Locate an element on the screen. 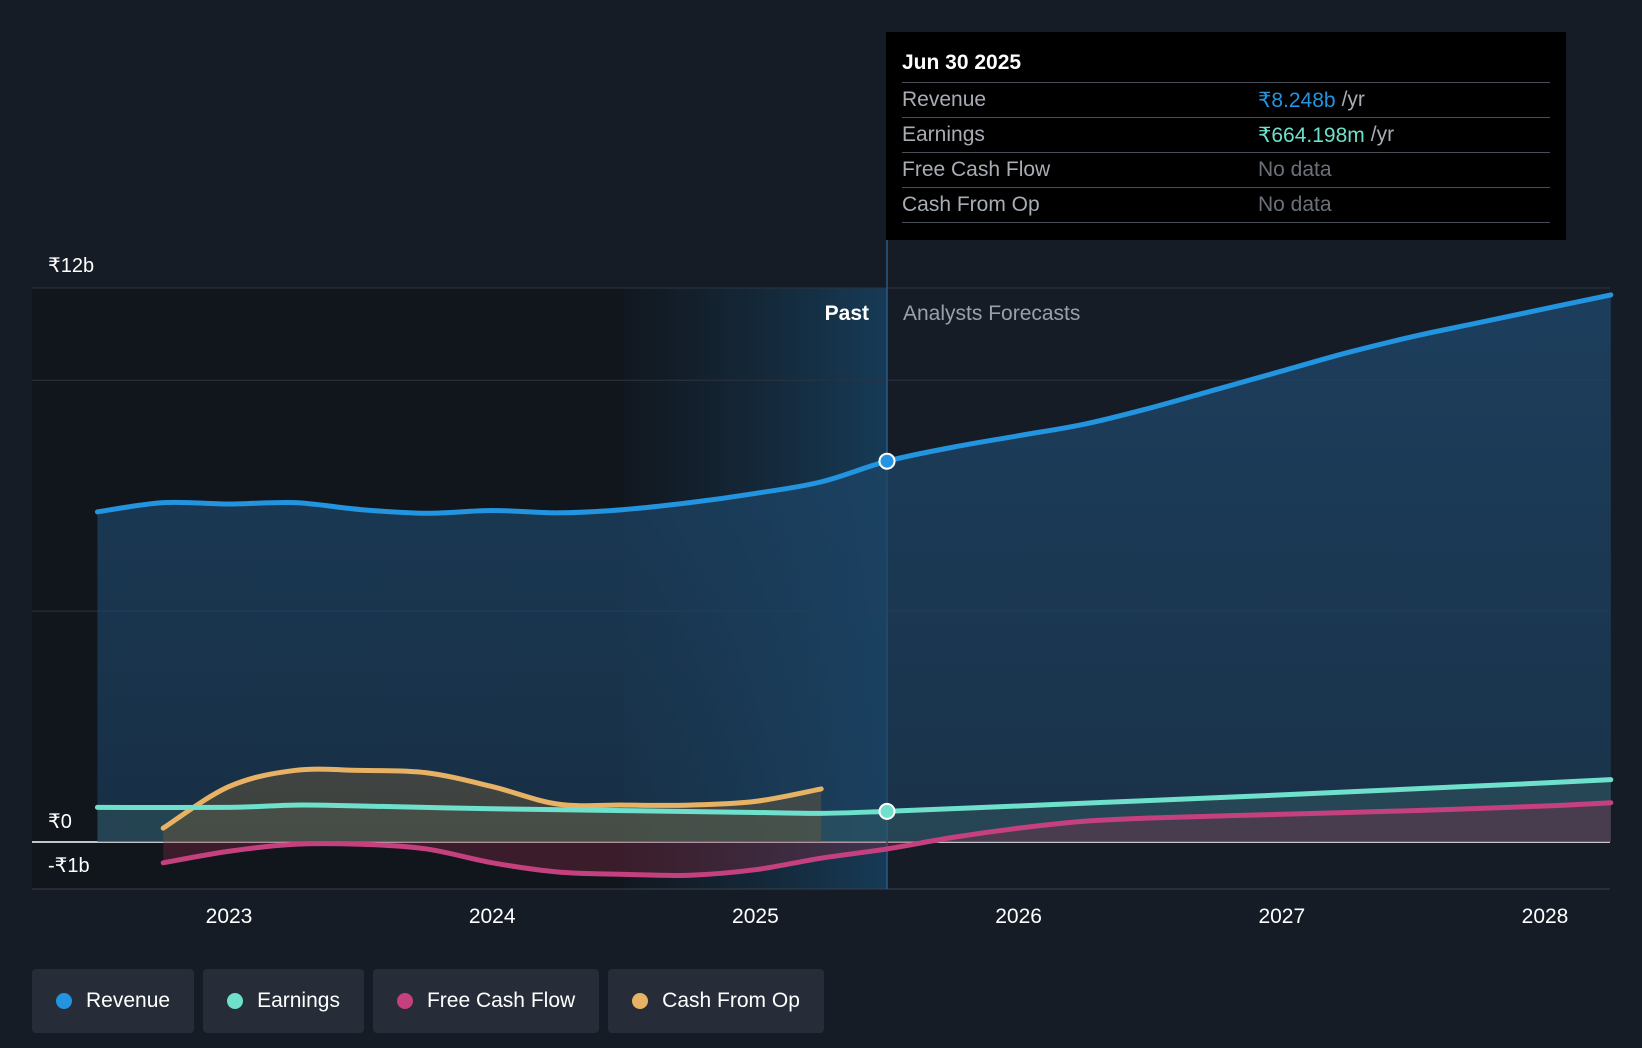 The height and width of the screenshot is (1048, 1642). earnings-area is located at coordinates (854, 810).